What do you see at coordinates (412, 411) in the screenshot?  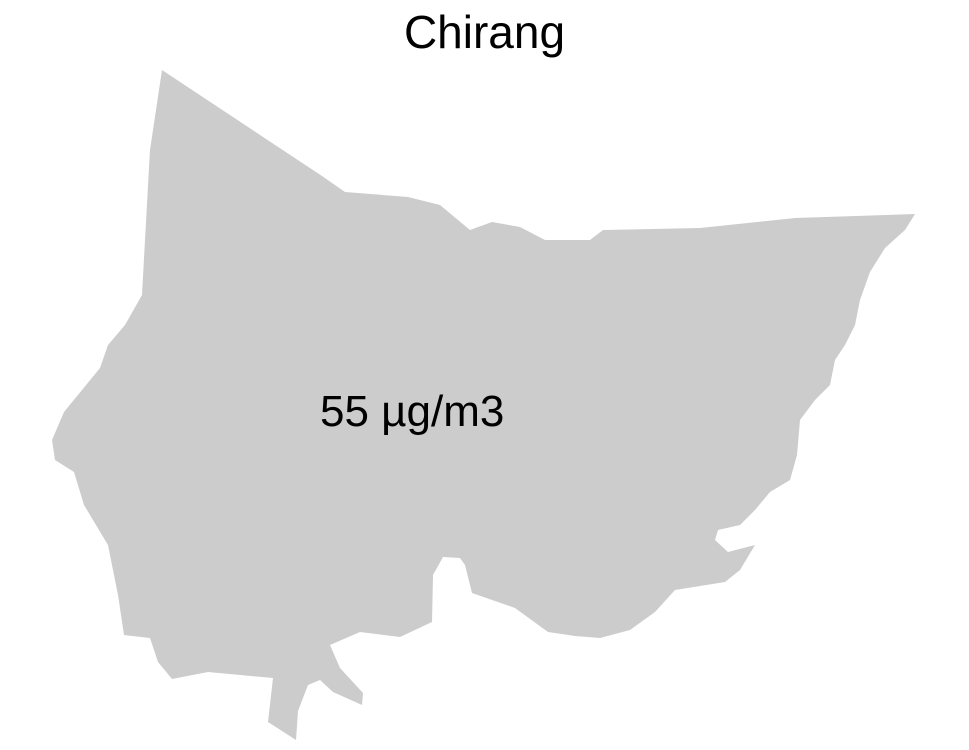 I see `pollution-value-label: 55 µg/m3` at bounding box center [412, 411].